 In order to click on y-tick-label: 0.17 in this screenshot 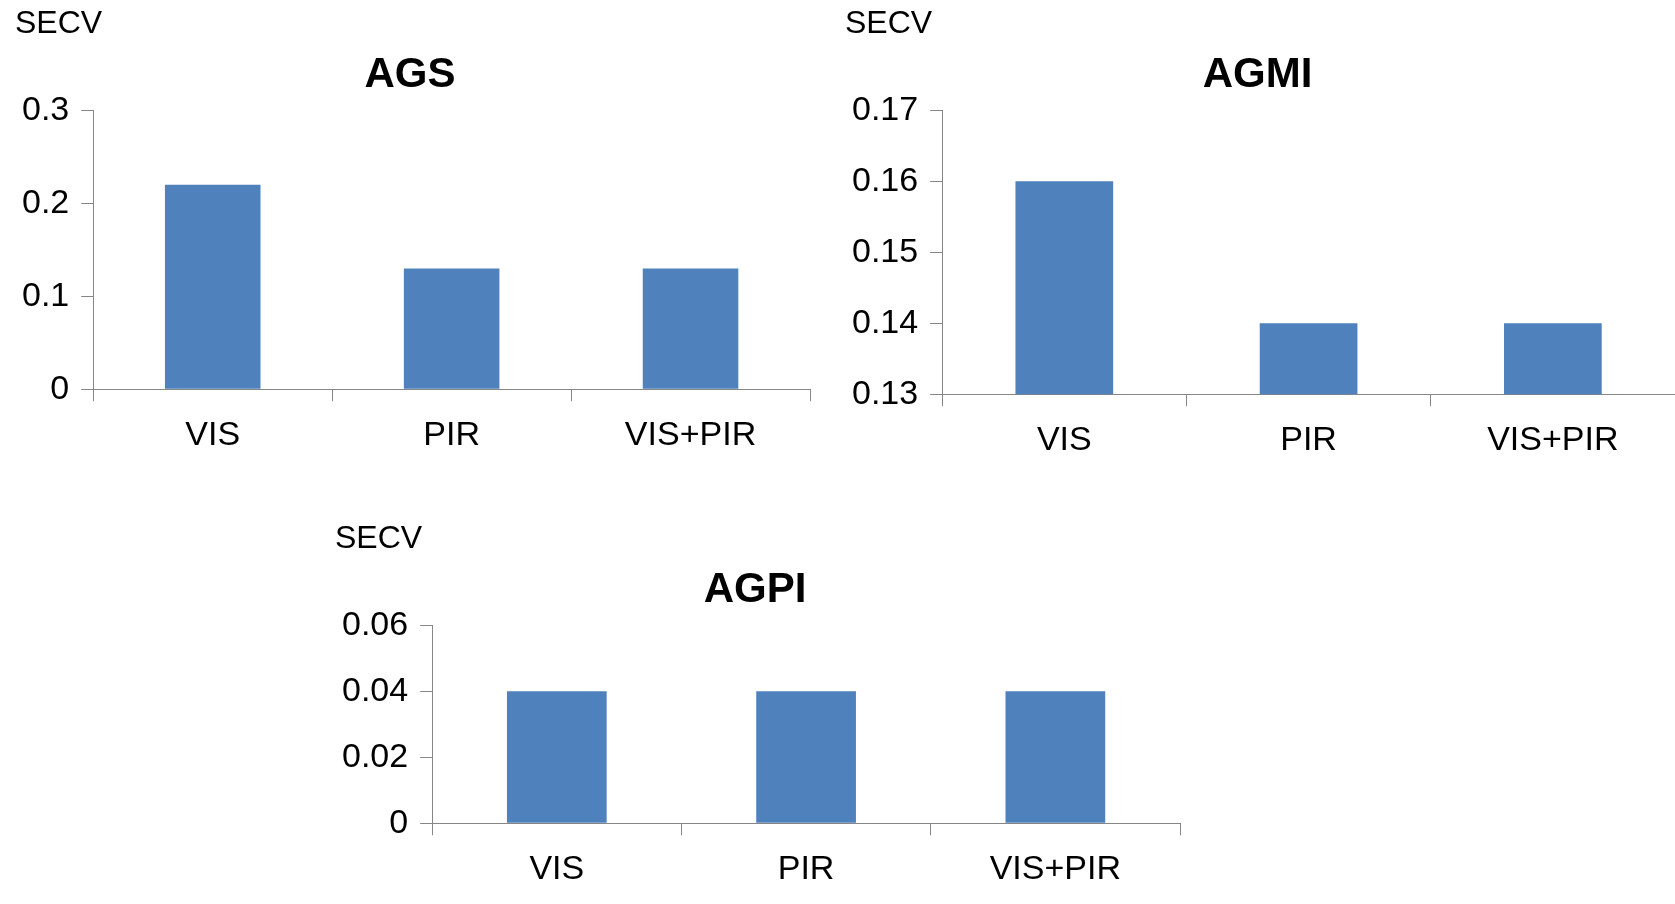, I will do `click(885, 107)`.